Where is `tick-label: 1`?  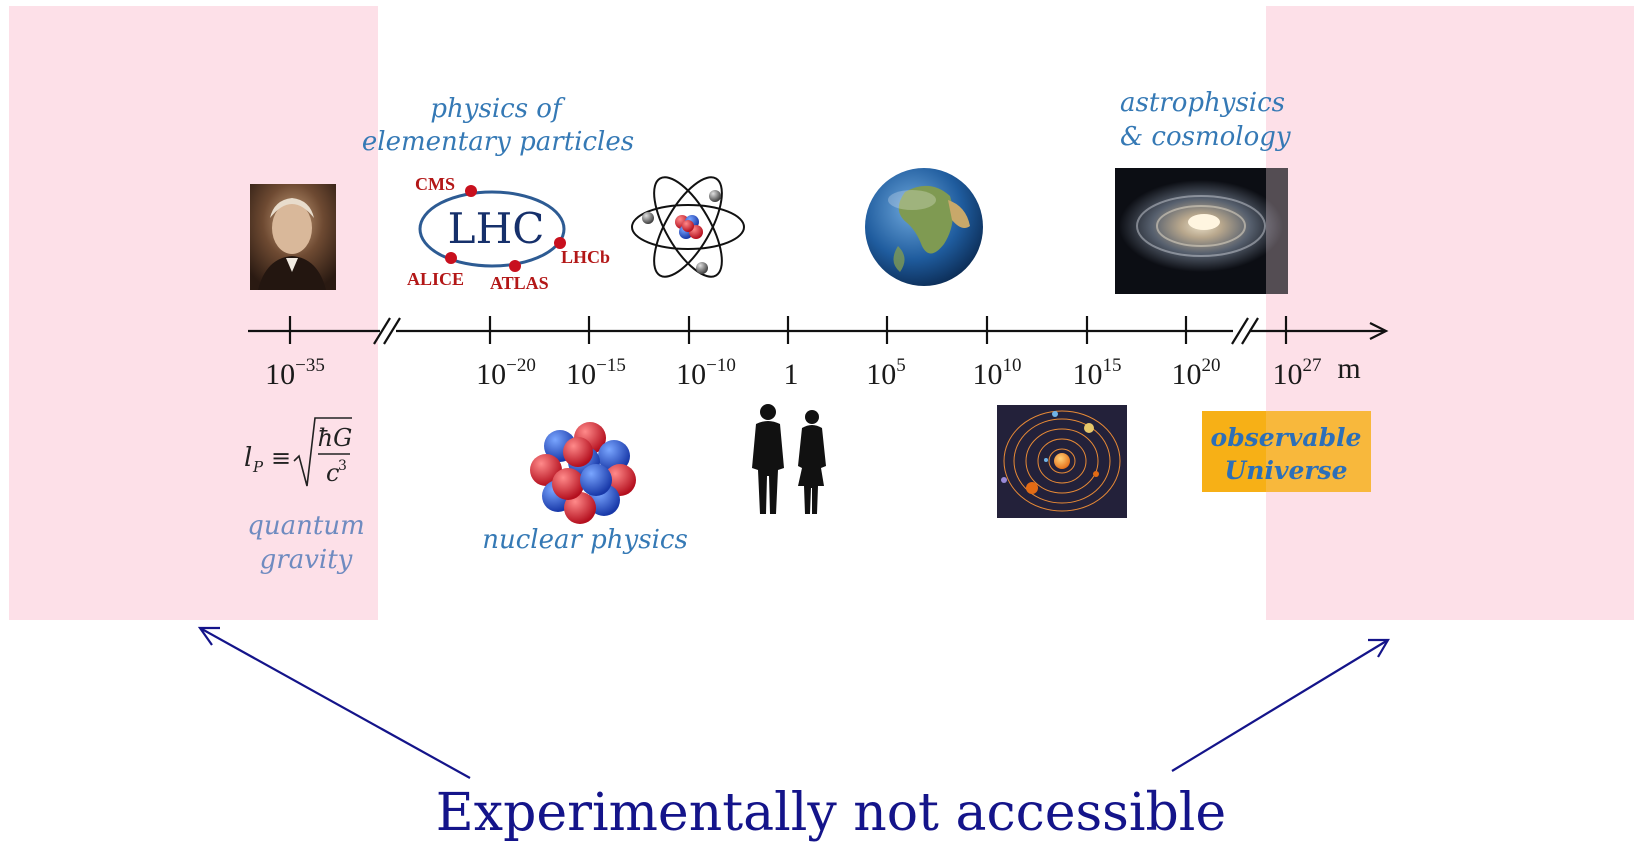
tick-label: 1 is located at coordinates (791, 374).